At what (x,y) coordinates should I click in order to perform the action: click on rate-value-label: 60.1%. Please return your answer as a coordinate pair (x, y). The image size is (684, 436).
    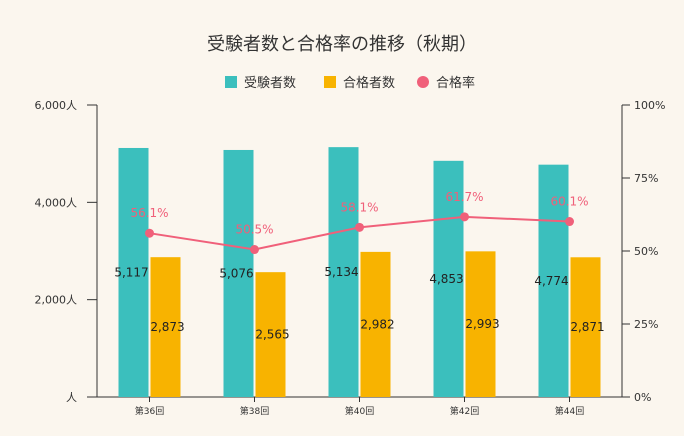
    Looking at the image, I should click on (569, 202).